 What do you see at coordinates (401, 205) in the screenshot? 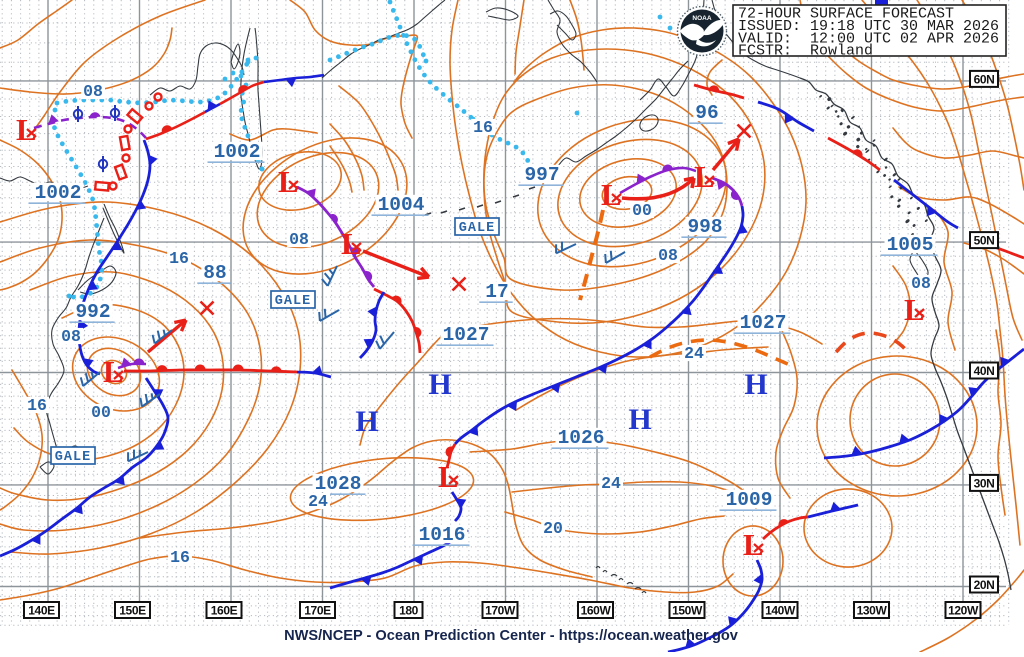
I see `svg-text: 1004` at bounding box center [401, 205].